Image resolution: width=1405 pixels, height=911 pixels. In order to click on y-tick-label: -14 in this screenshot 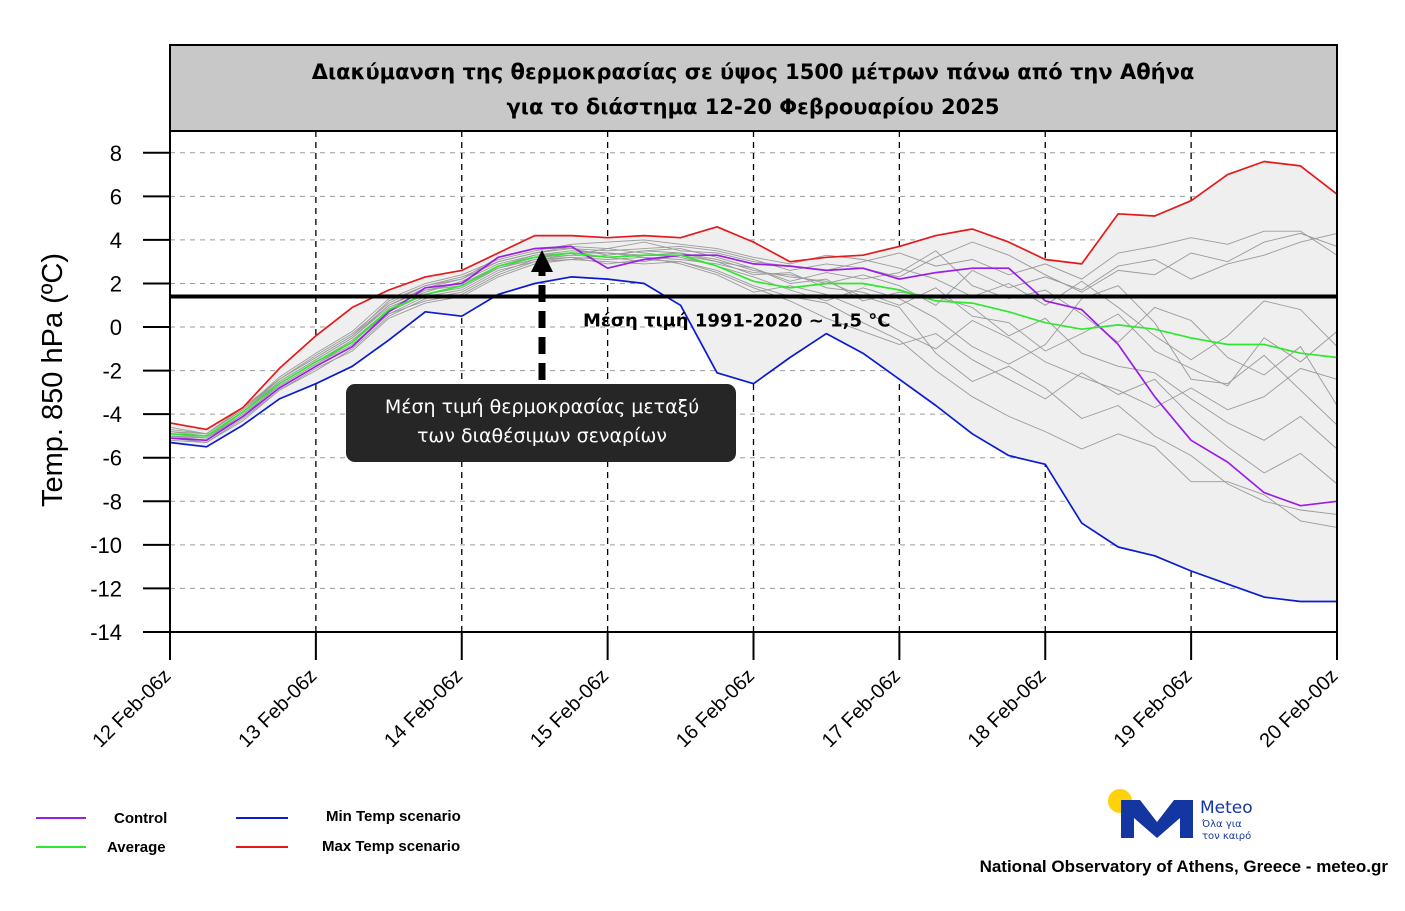, I will do `click(106, 632)`.